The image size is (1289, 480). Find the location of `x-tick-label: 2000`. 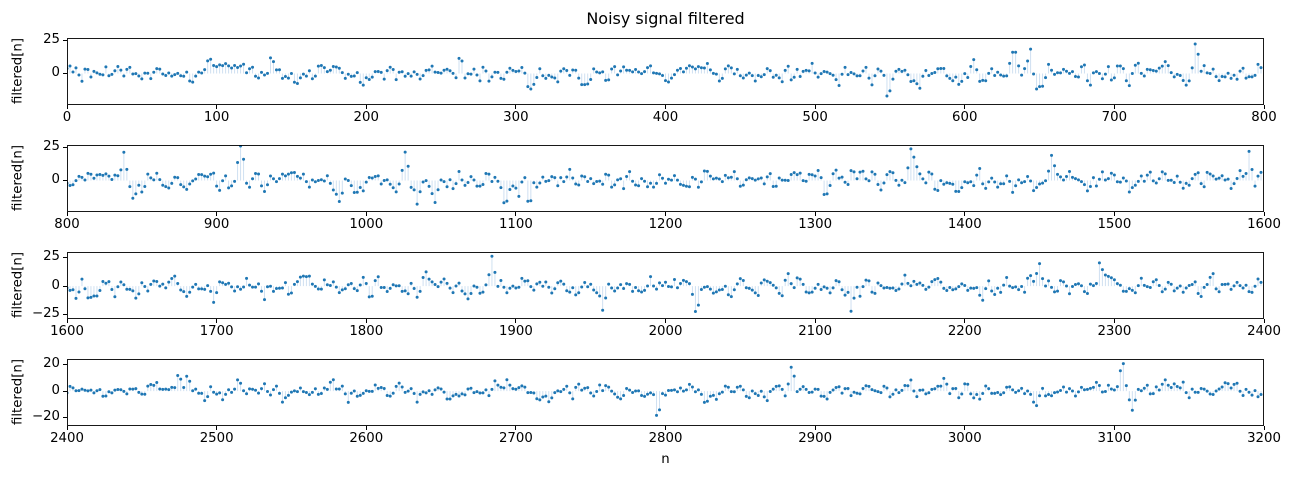

x-tick-label: 2000 is located at coordinates (665, 331).